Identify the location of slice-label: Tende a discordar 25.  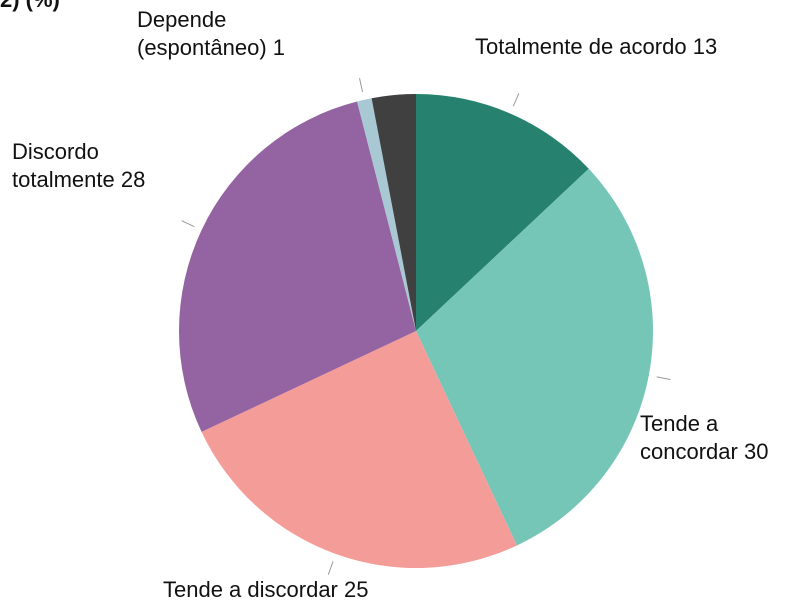
(323, 590).